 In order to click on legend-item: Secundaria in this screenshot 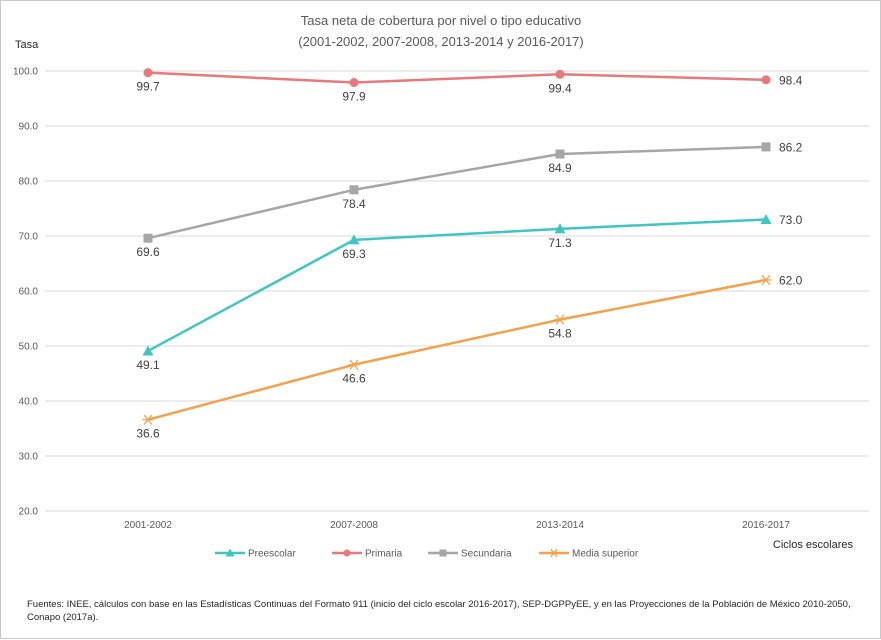, I will do `click(470, 554)`.